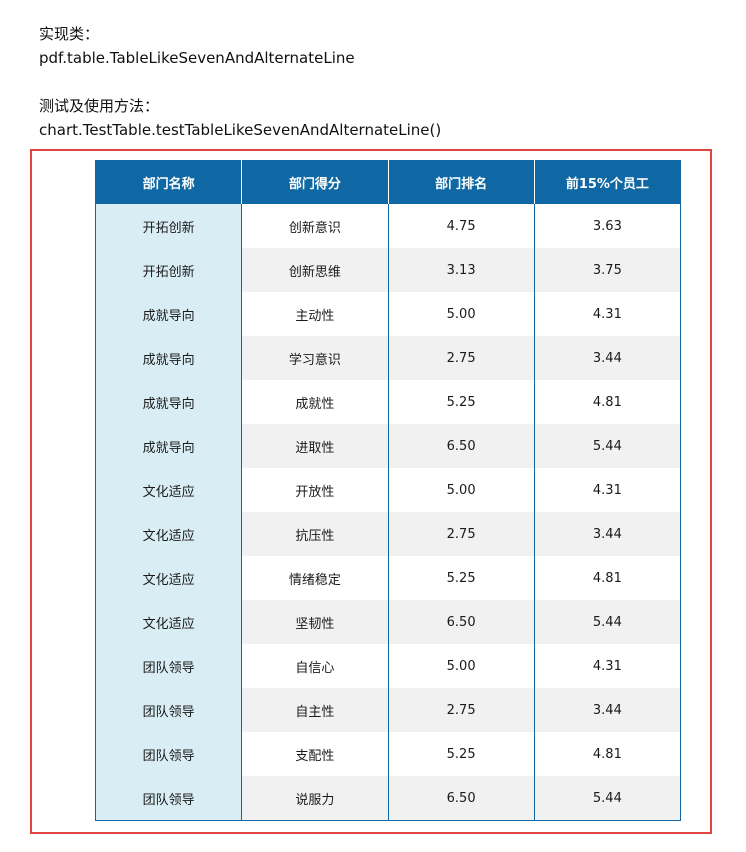 The width and height of the screenshot is (746, 852). I want to click on table-row: 成就导向 进取性 6.50 5.44, so click(388, 446).